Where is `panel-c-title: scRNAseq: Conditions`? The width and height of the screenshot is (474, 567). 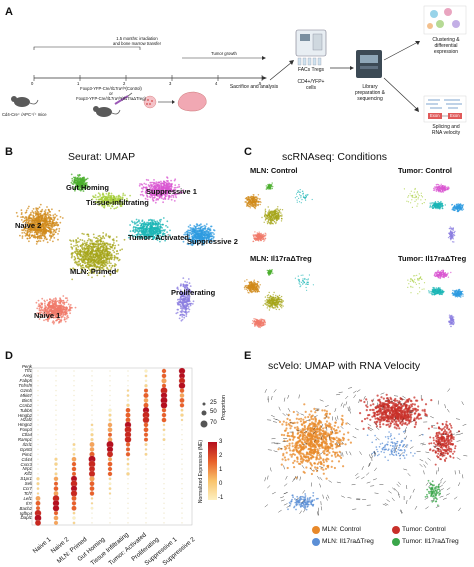
panel-c-title: scRNAseq: Conditions is located at coordinates (334, 157).